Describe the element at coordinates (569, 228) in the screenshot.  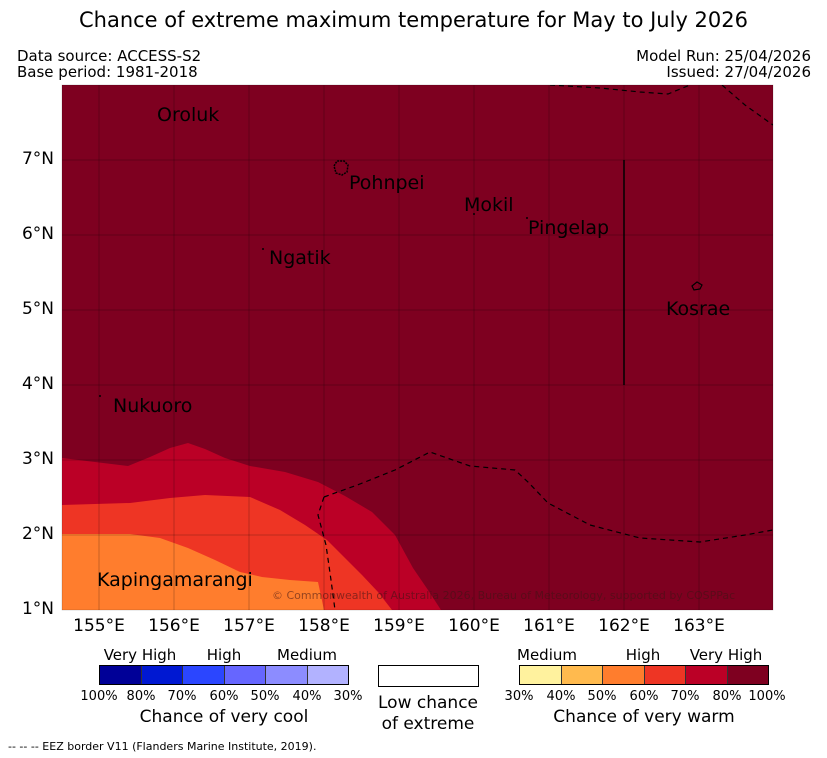
I see `place-label-pingelap: Pingelap` at that location.